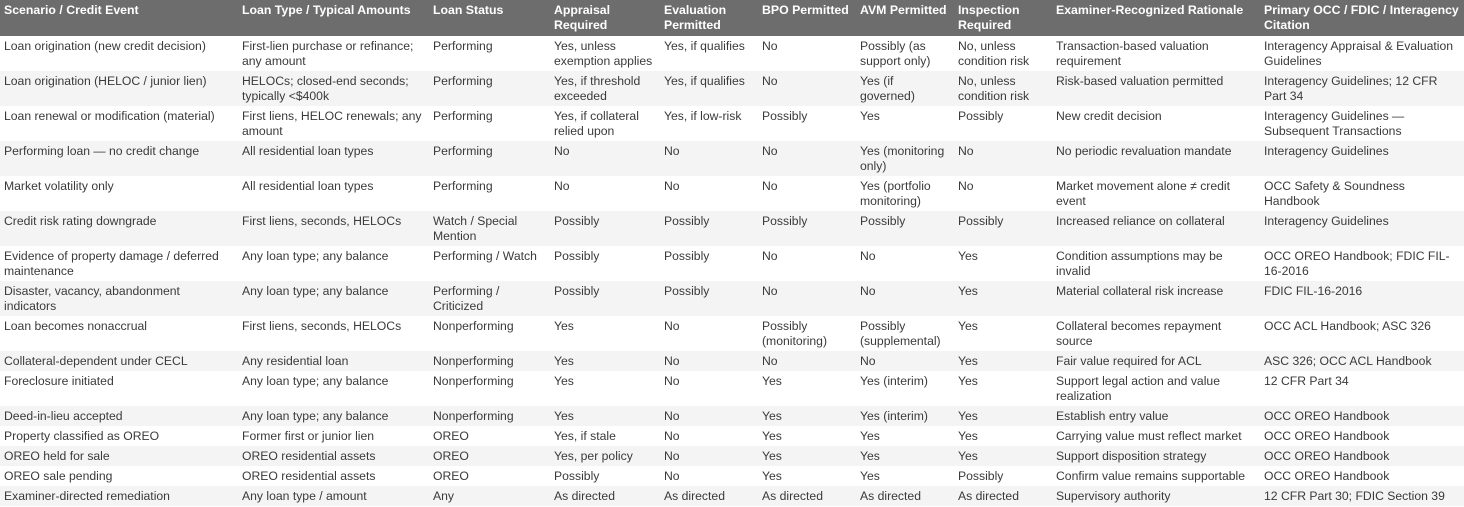 This screenshot has height=507, width=1464. Describe the element at coordinates (605, 496) in the screenshot. I see `cell-appraisal-required: As directed` at that location.